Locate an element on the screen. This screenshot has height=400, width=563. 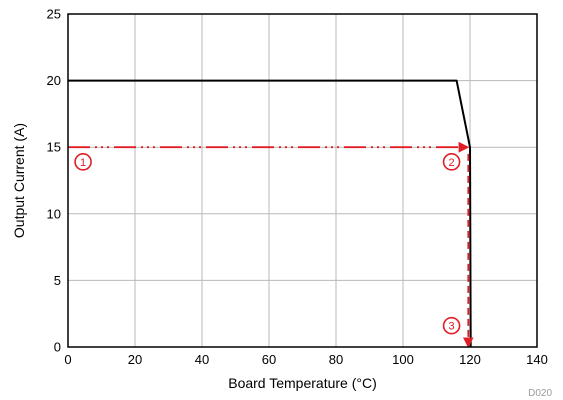
x-axis-title: Board Temperature (°C) is located at coordinates (302, 383).